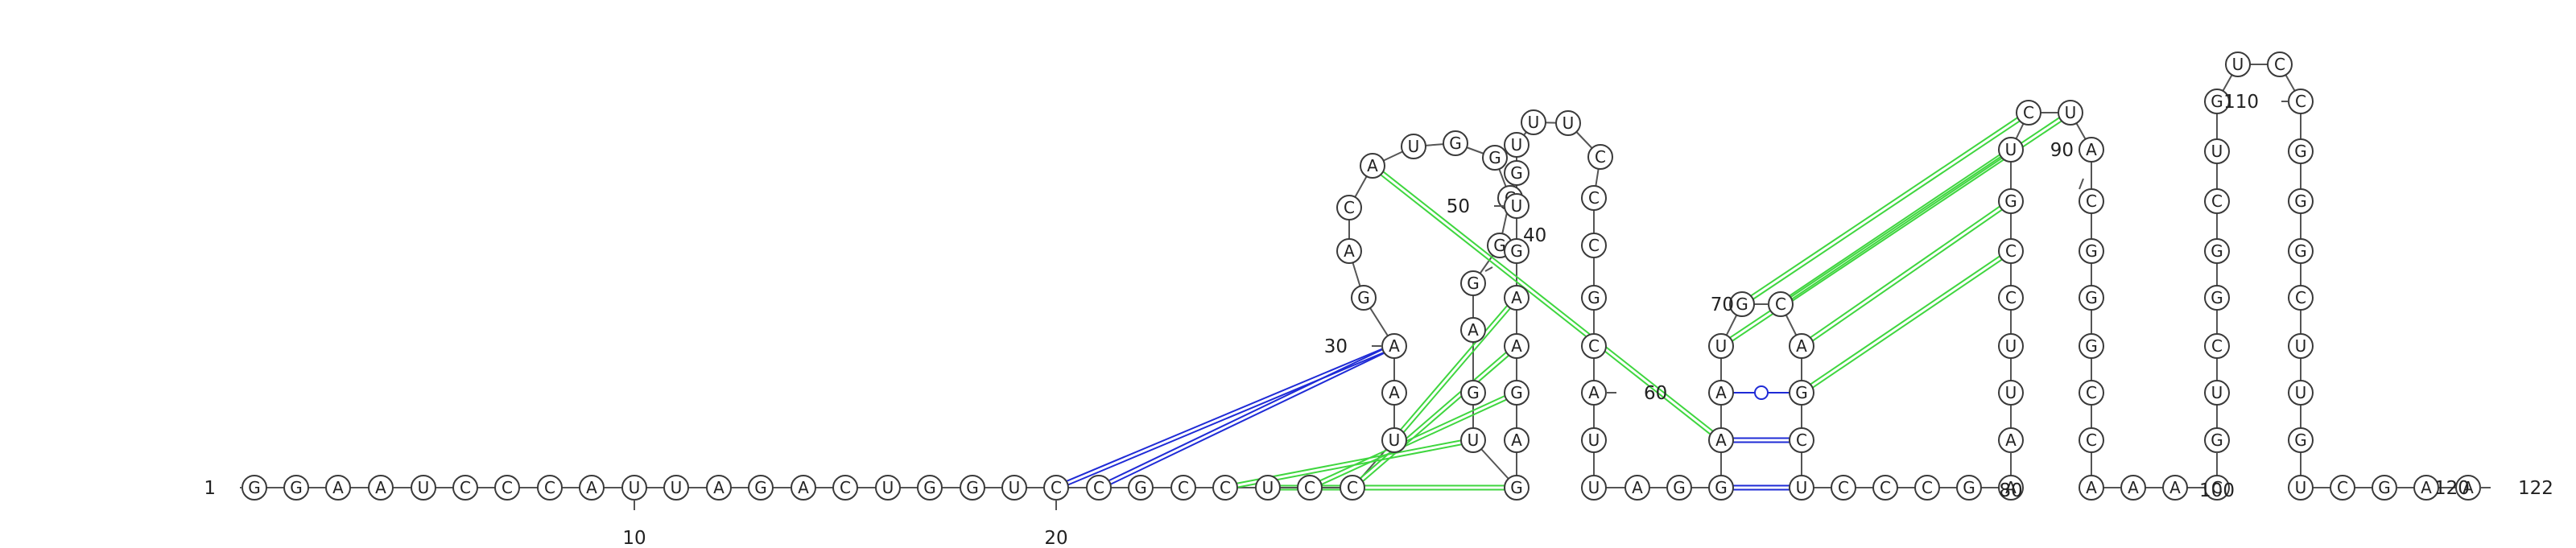 The image size is (2576, 548). What do you see at coordinates (1844, 488) in the screenshot?
I see `nucleotide-75: C` at bounding box center [1844, 488].